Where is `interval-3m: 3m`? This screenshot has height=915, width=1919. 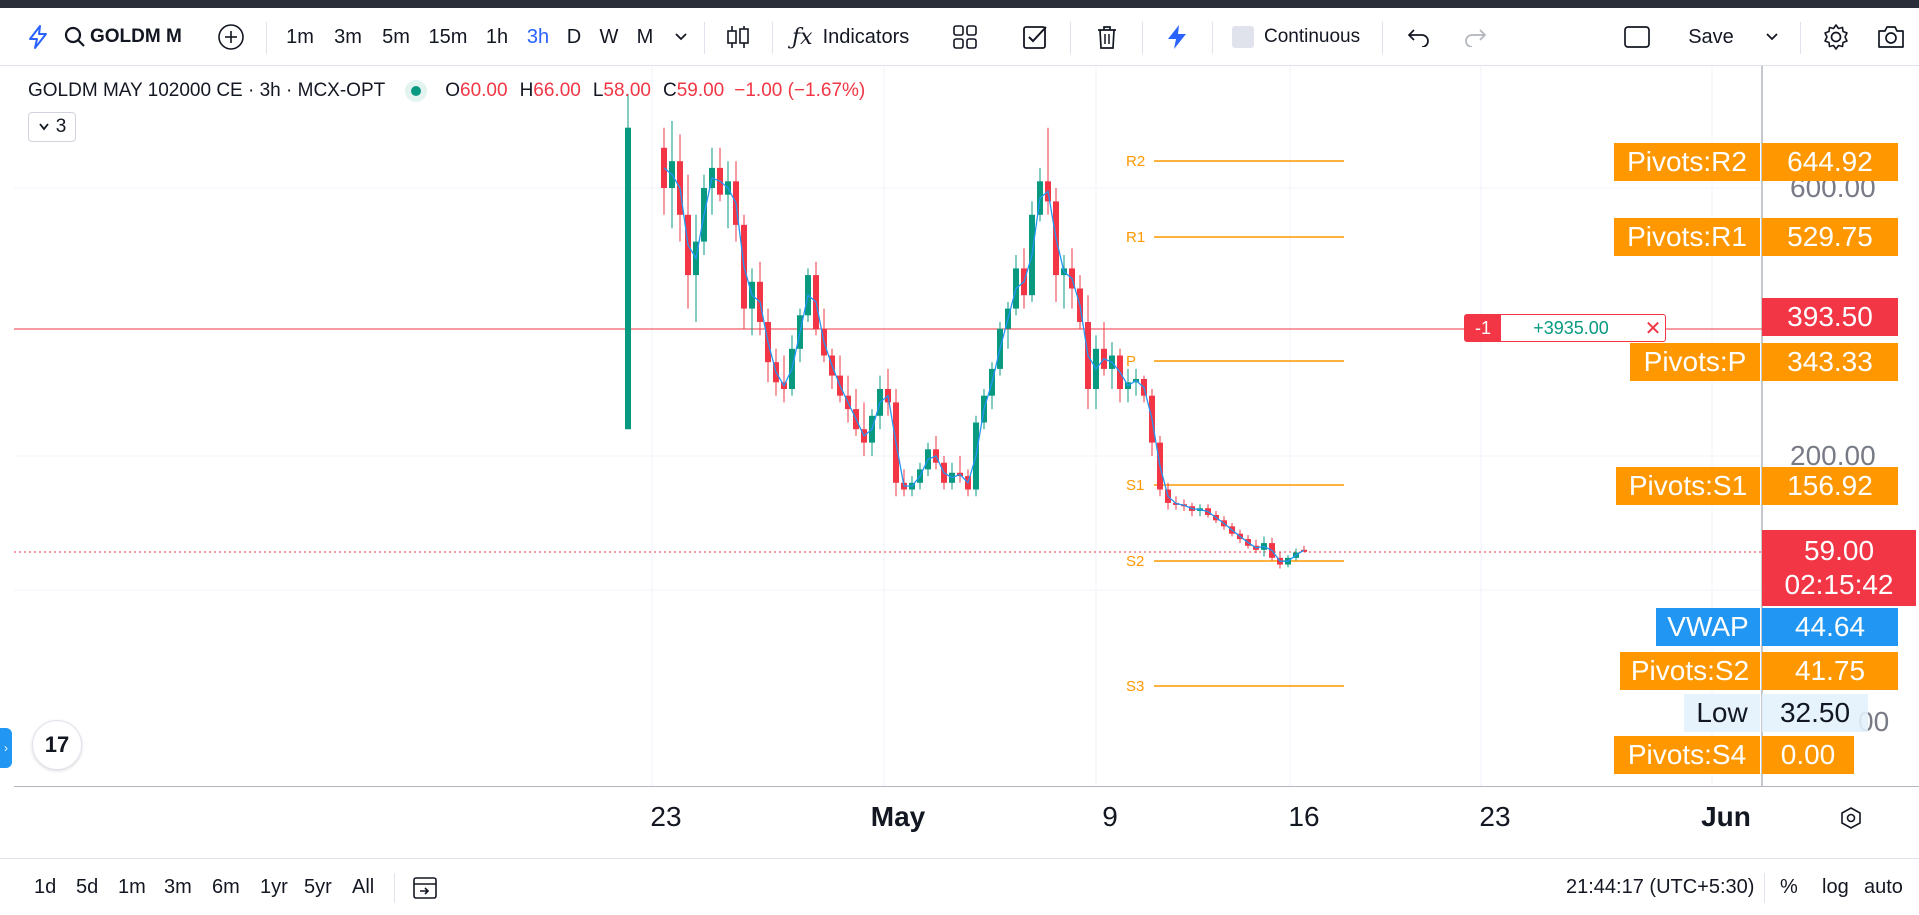 interval-3m: 3m is located at coordinates (348, 36).